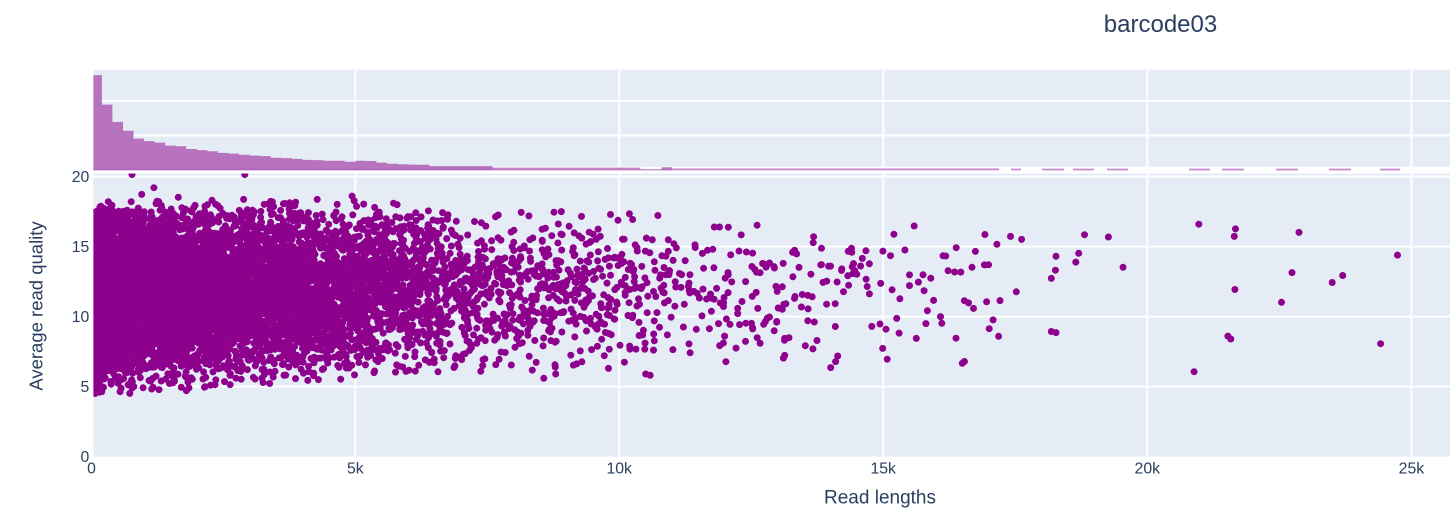  Describe the element at coordinates (355, 469) in the screenshot. I see `svg-text: 5k` at that location.